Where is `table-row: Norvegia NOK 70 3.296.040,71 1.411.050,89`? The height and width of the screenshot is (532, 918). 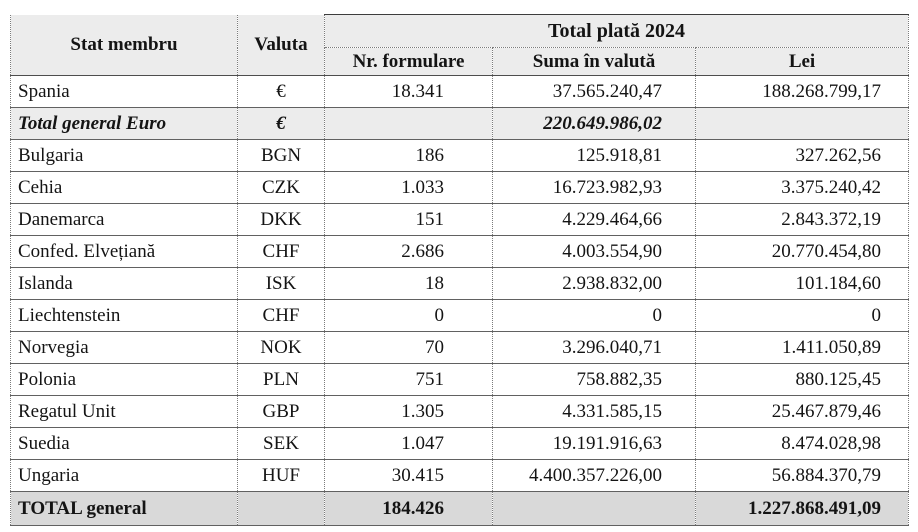
table-row: Norvegia NOK 70 3.296.040,71 1.411.050,89 is located at coordinates (460, 347).